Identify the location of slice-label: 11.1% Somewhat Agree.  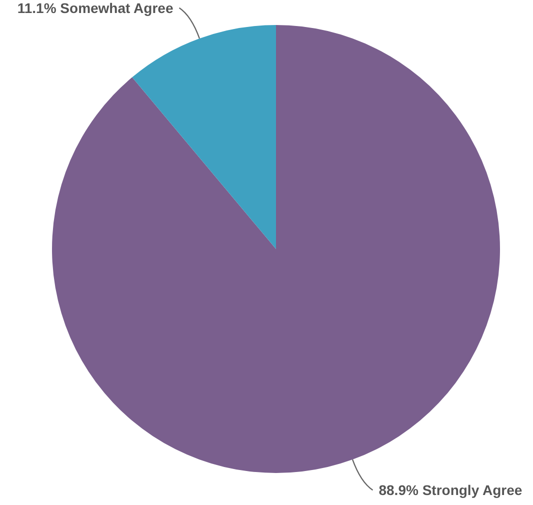
(95, 8).